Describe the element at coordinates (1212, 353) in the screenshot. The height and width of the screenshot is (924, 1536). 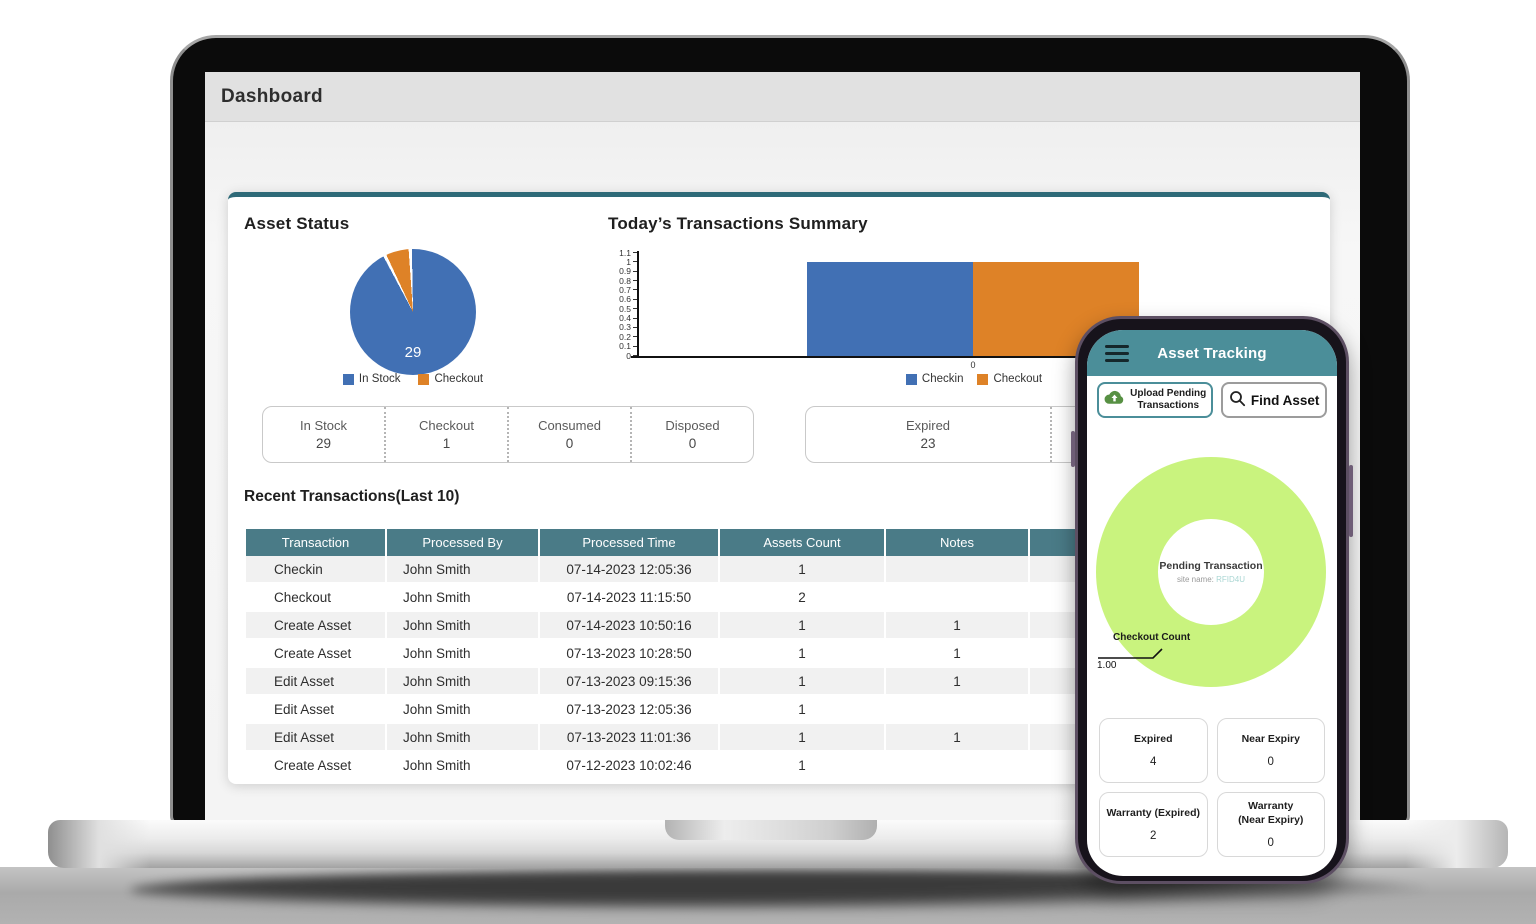
I see `phone-app-title: Asset Tracking` at that location.